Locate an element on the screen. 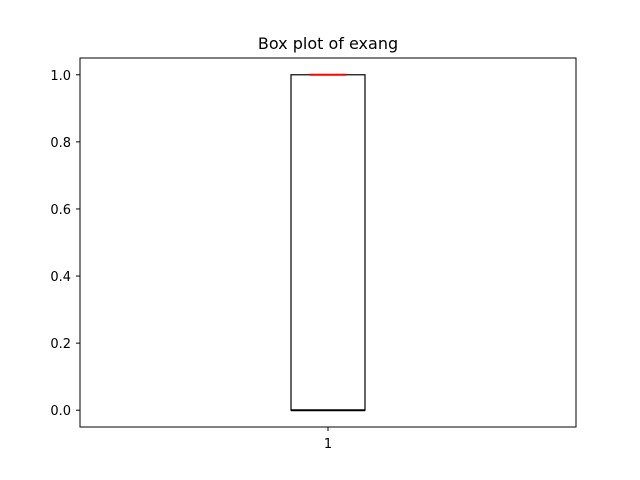 The image size is (640, 480). box-iqr is located at coordinates (328, 242).